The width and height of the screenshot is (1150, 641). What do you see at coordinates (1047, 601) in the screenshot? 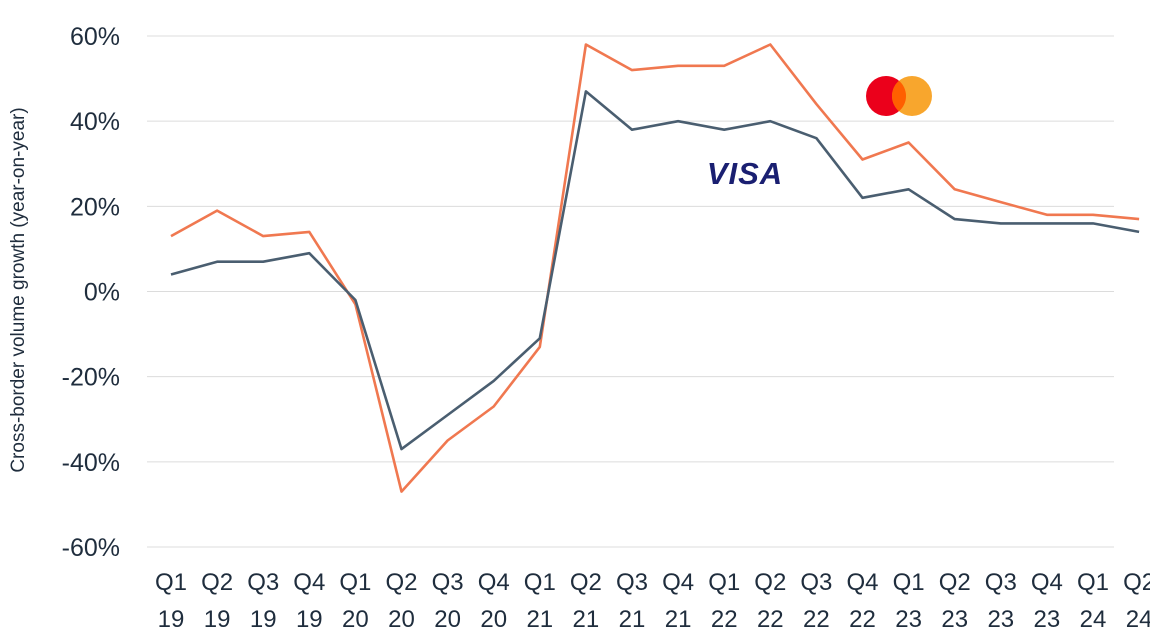
I see `x-tick-label: Q4 23` at bounding box center [1047, 601].